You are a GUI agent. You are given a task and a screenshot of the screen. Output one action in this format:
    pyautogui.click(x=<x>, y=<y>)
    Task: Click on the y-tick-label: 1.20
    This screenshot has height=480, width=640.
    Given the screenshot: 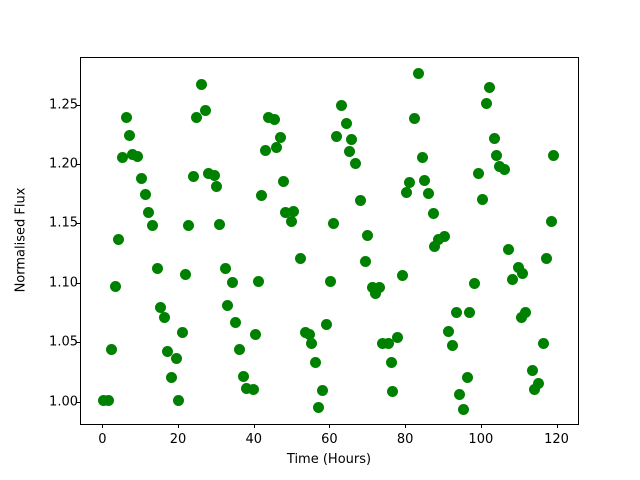 What is the action you would take?
    pyautogui.click(x=63, y=164)
    